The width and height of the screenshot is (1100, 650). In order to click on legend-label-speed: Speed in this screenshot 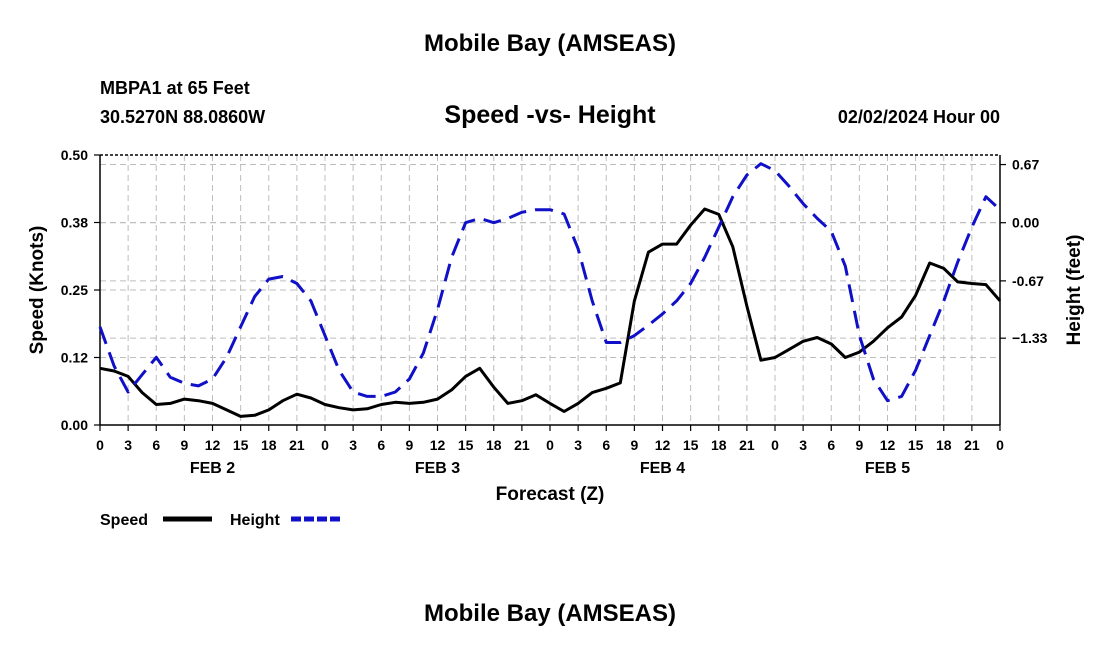, I will do `click(124, 520)`.